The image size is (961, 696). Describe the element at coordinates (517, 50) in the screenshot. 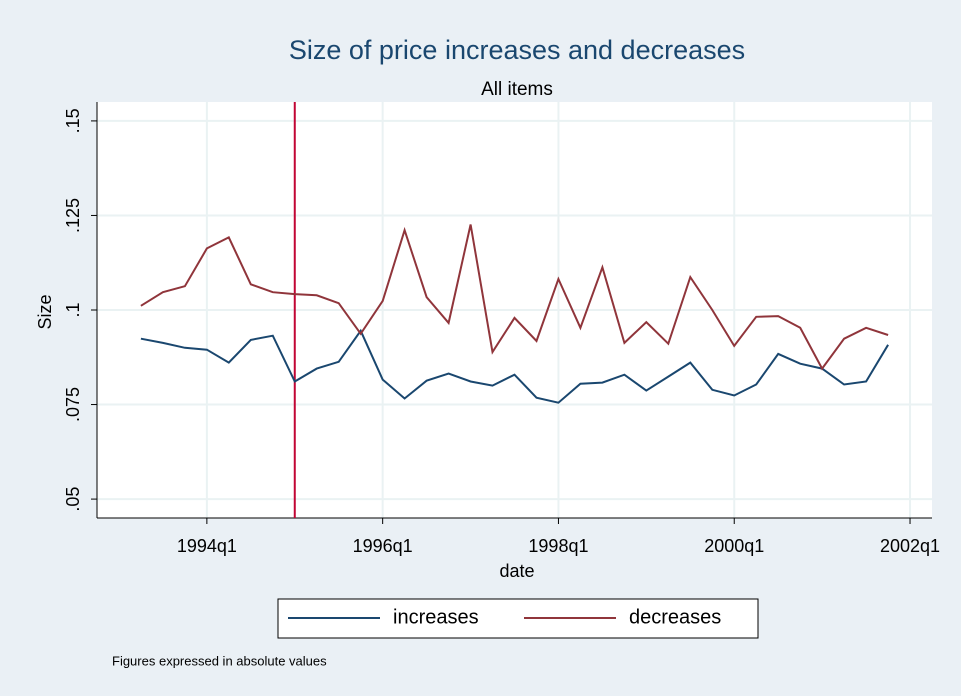

I see `chart-title: Size of price increases and decreases` at that location.